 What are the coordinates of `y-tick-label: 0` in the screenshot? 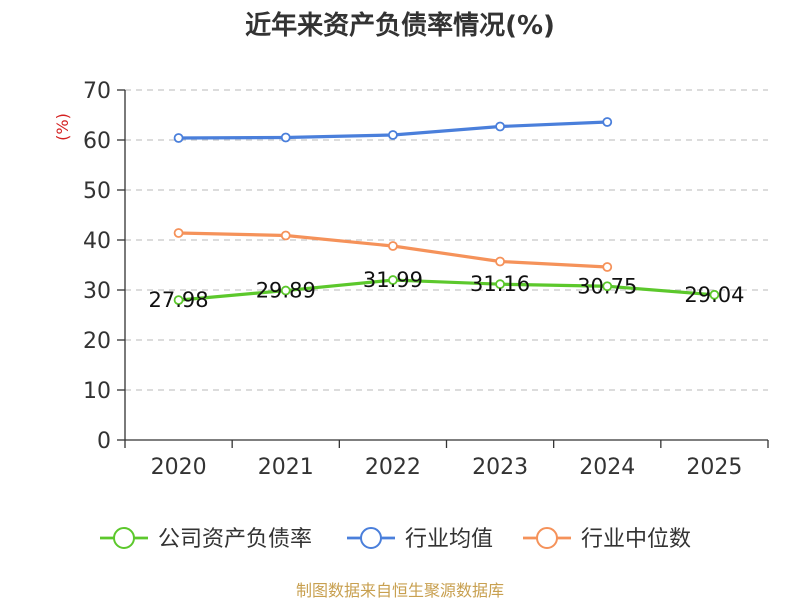 It's located at (104, 441).